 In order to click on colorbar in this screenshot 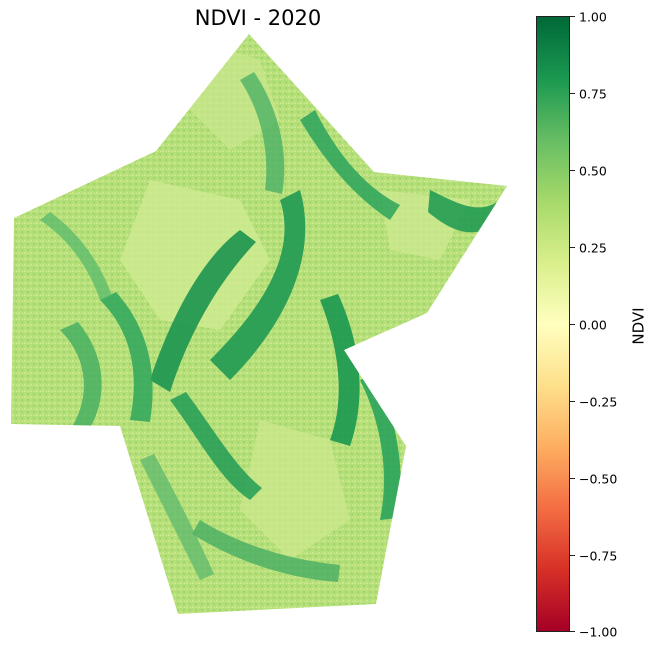, I will do `click(553, 324)`.